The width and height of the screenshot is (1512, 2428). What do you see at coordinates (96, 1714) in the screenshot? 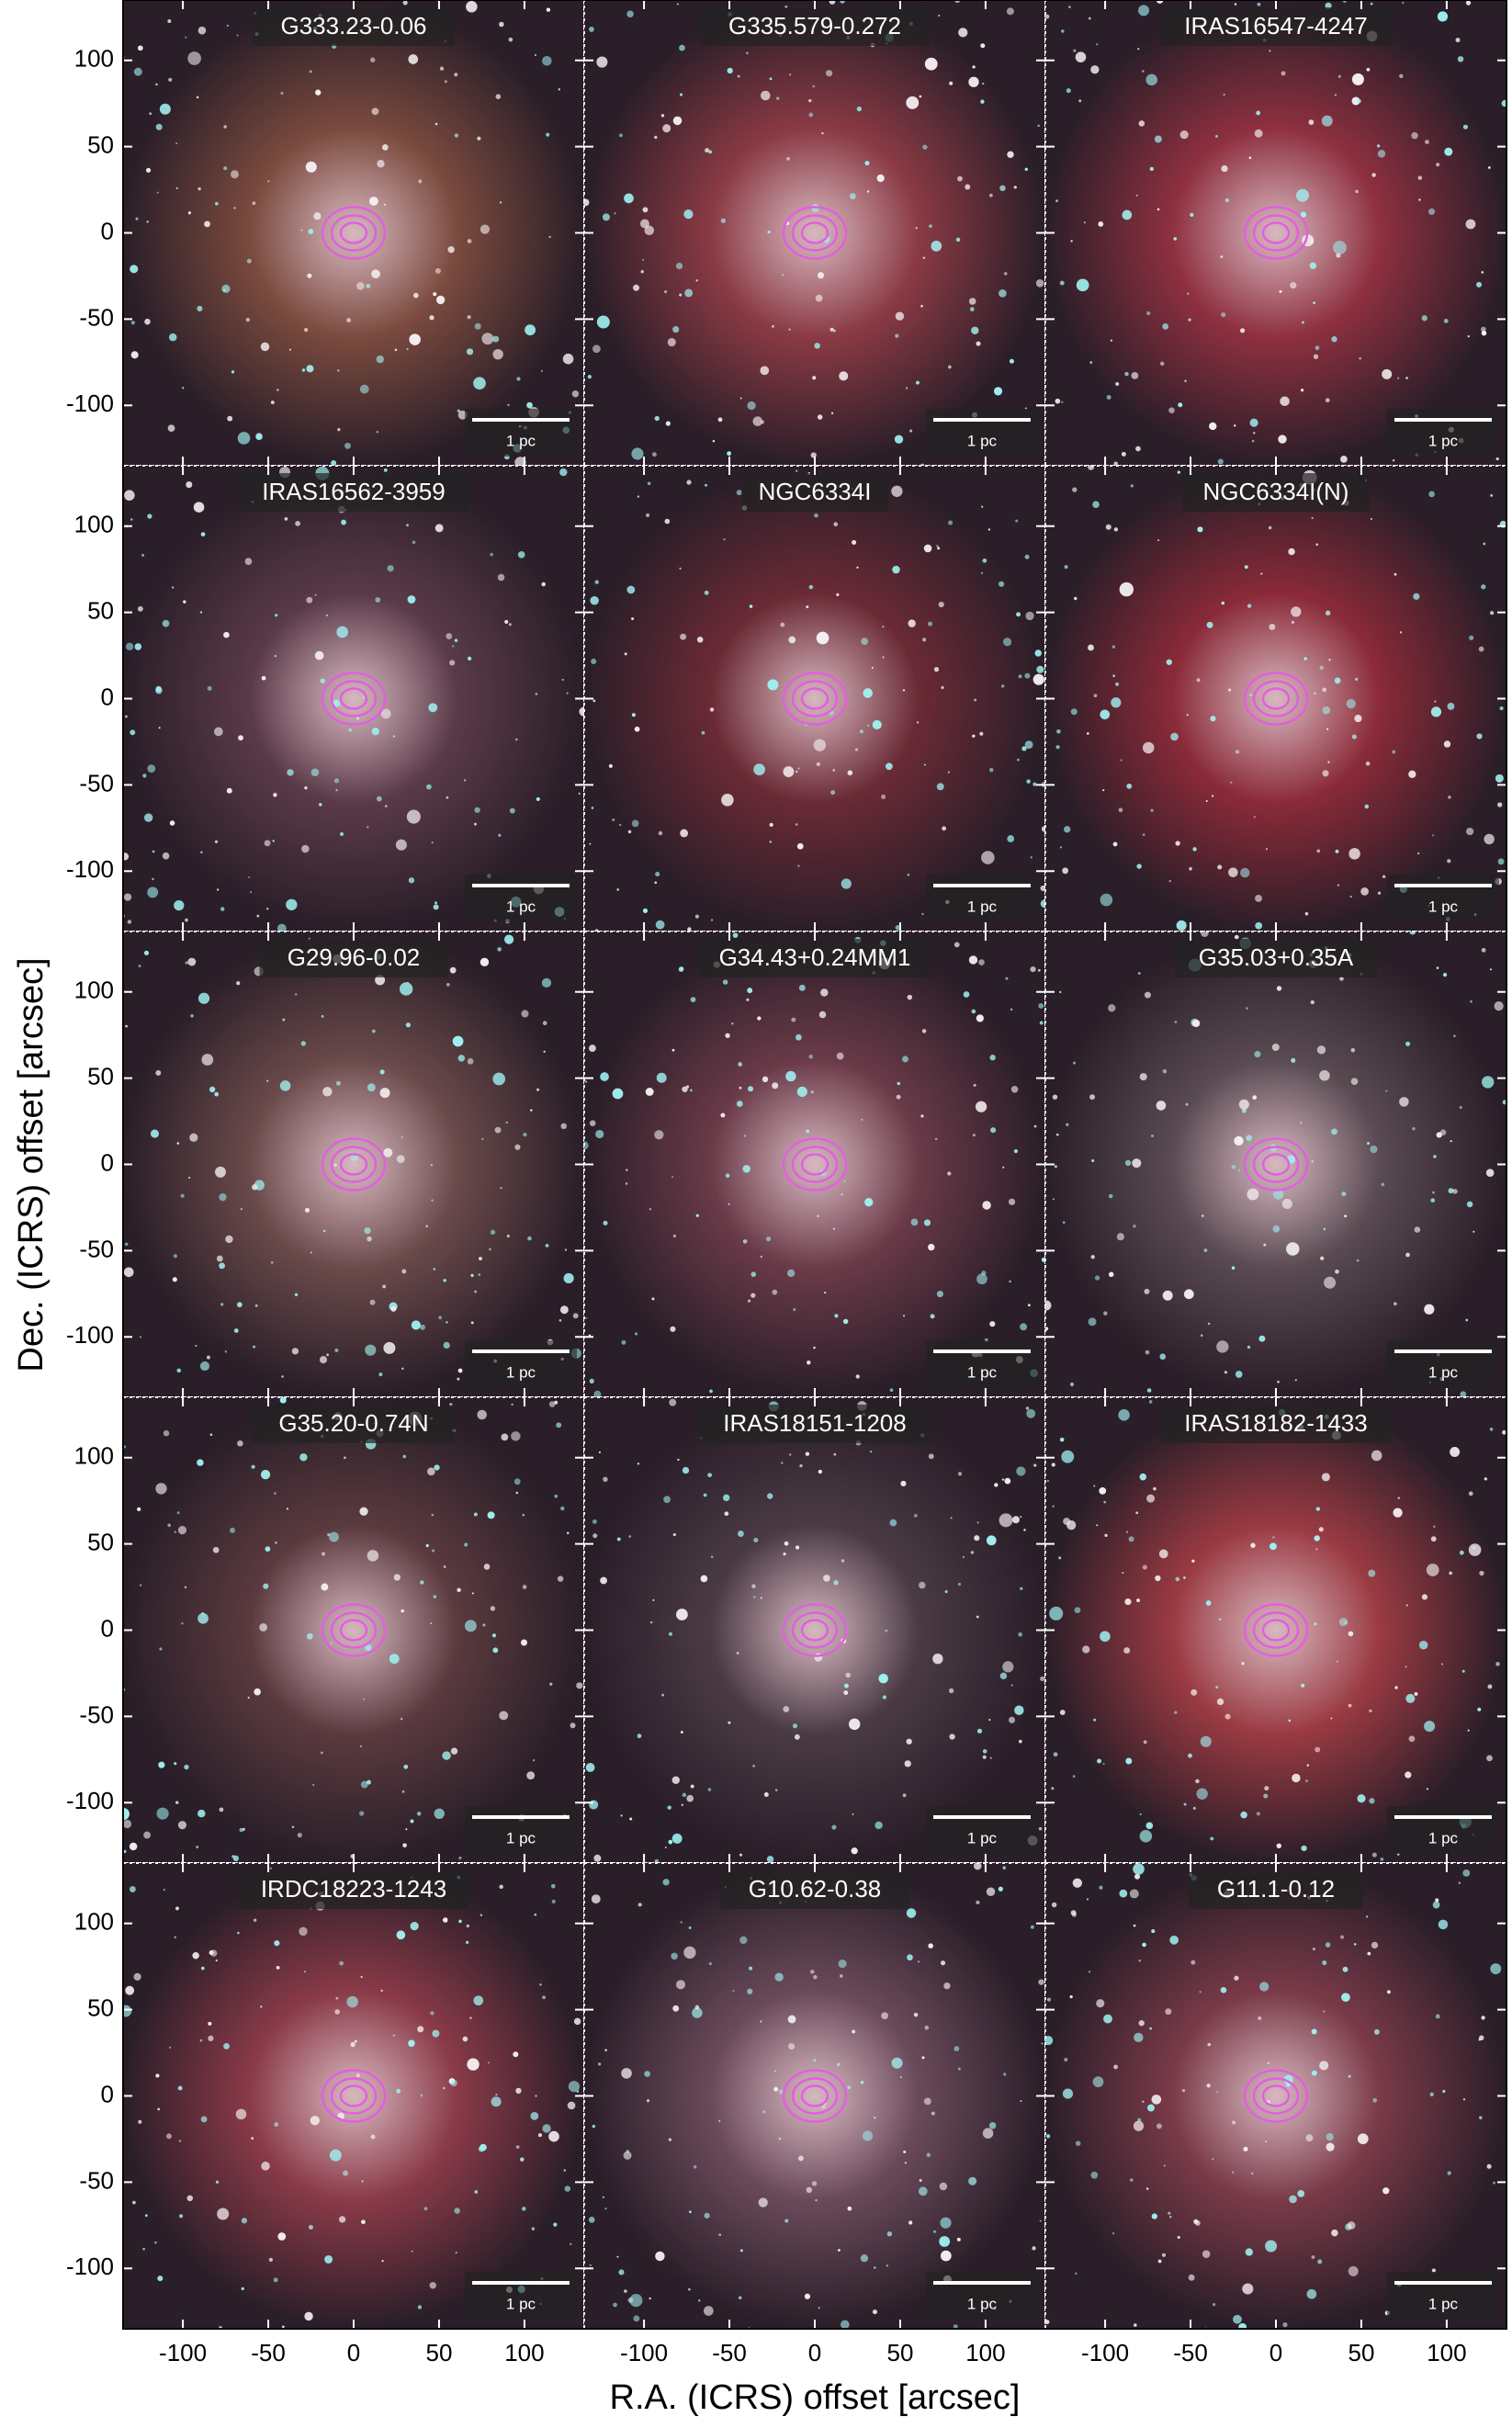
I see `y-tick-label: -50` at bounding box center [96, 1714].